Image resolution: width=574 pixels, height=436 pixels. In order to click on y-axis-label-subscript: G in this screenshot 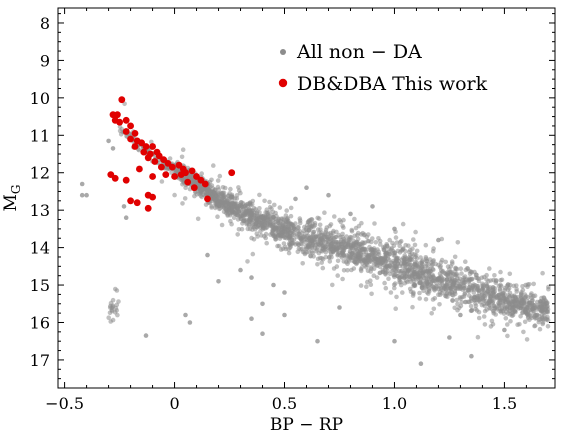, I will do `click(16, 189)`.